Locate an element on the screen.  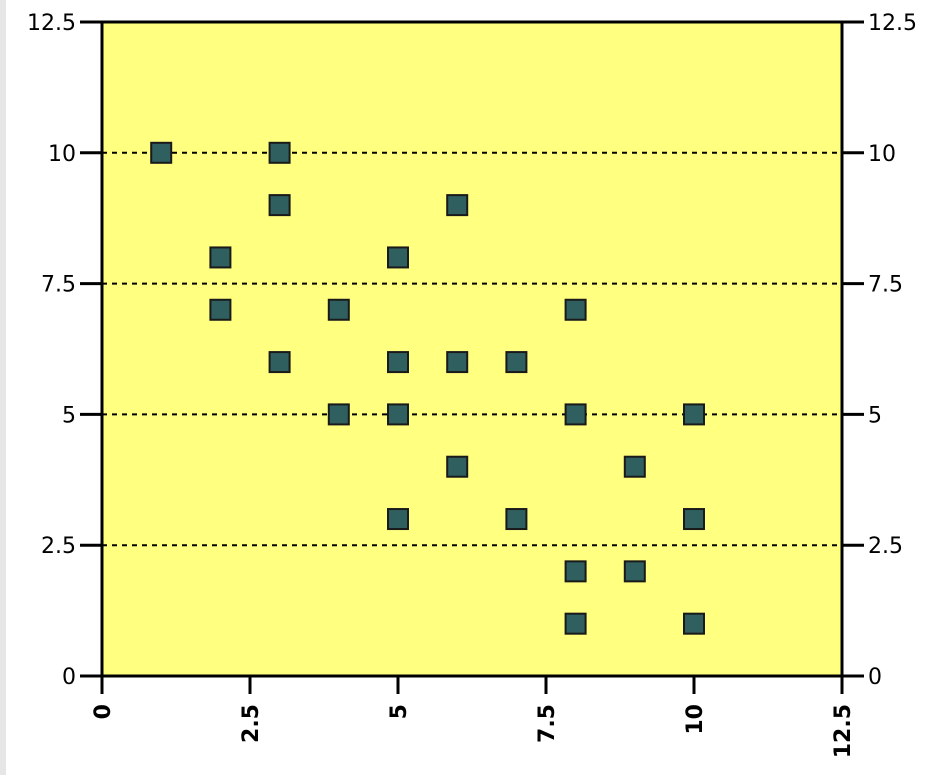
x-tick-label: 10 is located at coordinates (695, 719).